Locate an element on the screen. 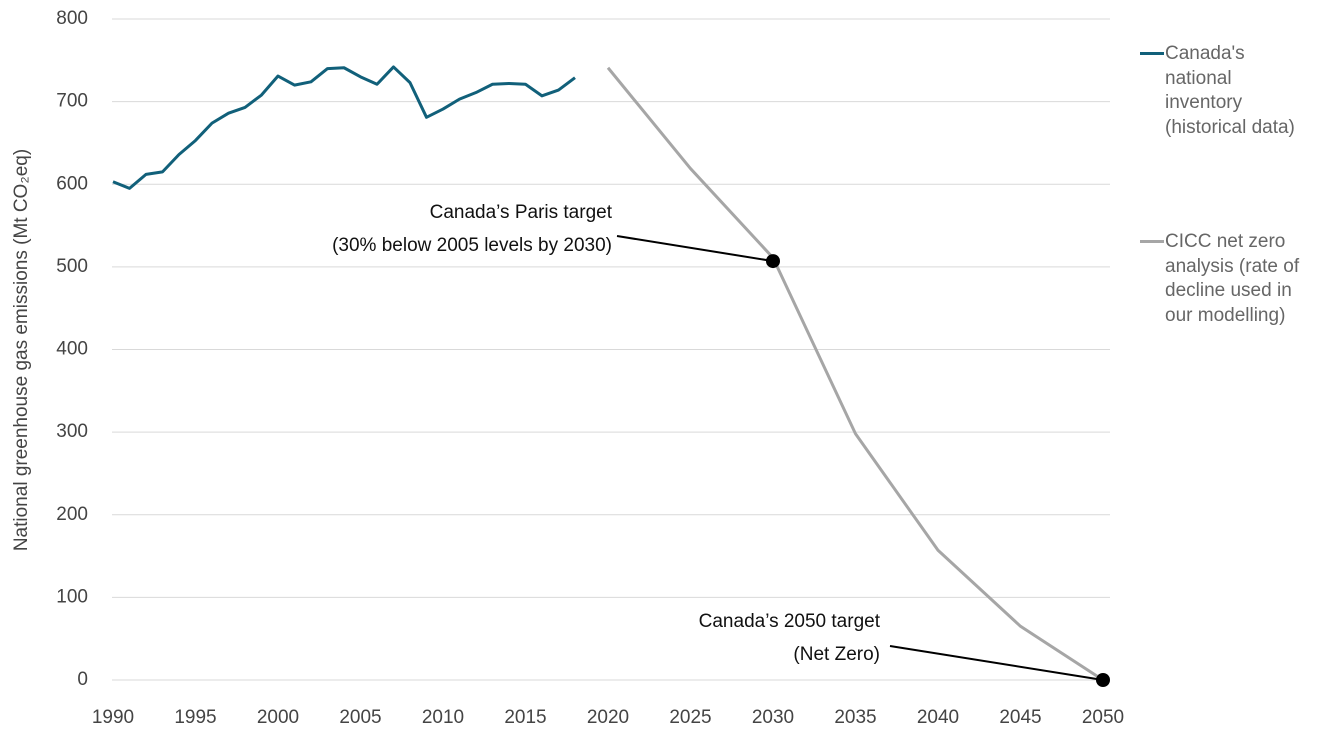 This screenshot has width=1317, height=731. x-tick-label: 2000 is located at coordinates (278, 717).